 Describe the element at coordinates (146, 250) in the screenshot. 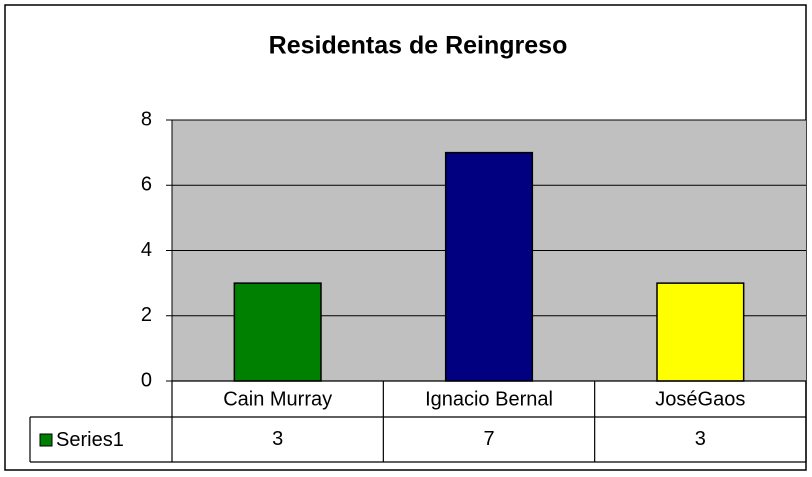

I see `y-tick-label: 4` at that location.